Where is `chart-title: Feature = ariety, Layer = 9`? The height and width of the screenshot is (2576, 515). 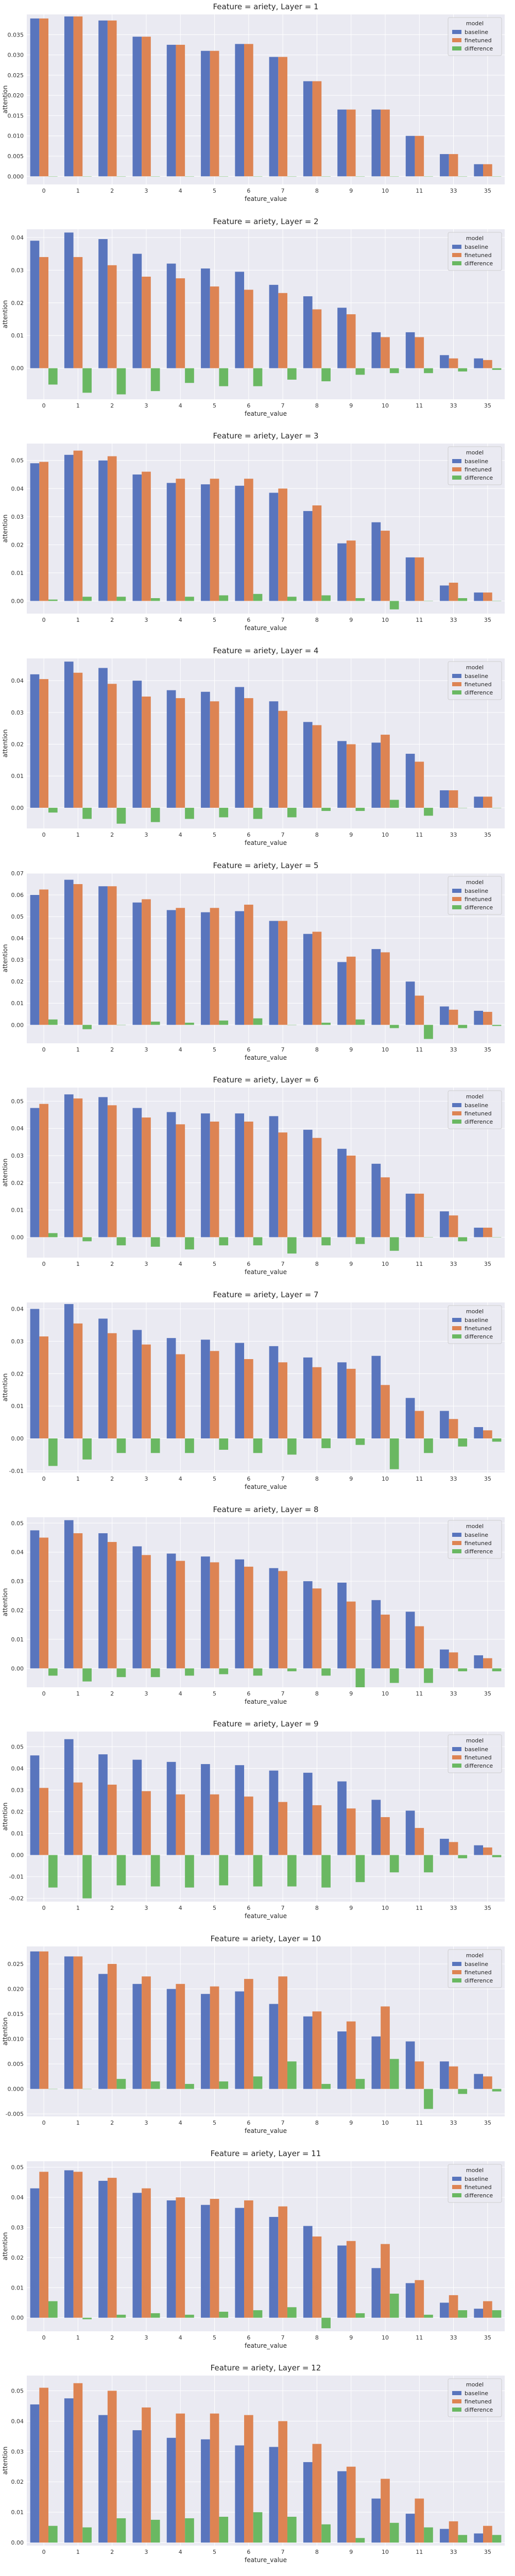 chart-title: Feature = ariety, Layer = 9 is located at coordinates (265, 1723).